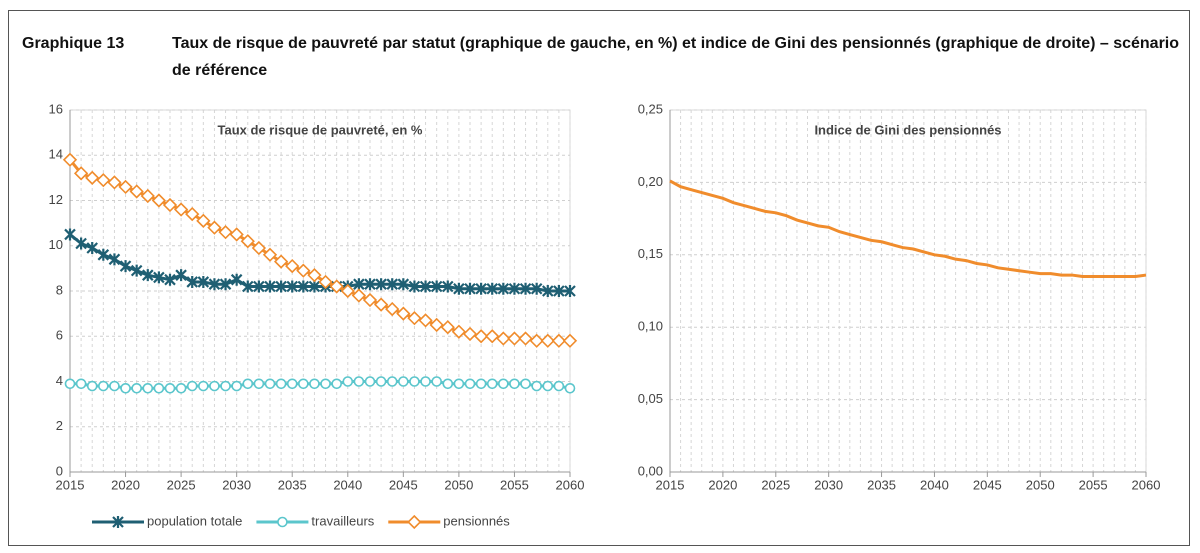 The image size is (1200, 553). Describe the element at coordinates (70, 484) in the screenshot. I see `x-tick-label: 2015` at that location.